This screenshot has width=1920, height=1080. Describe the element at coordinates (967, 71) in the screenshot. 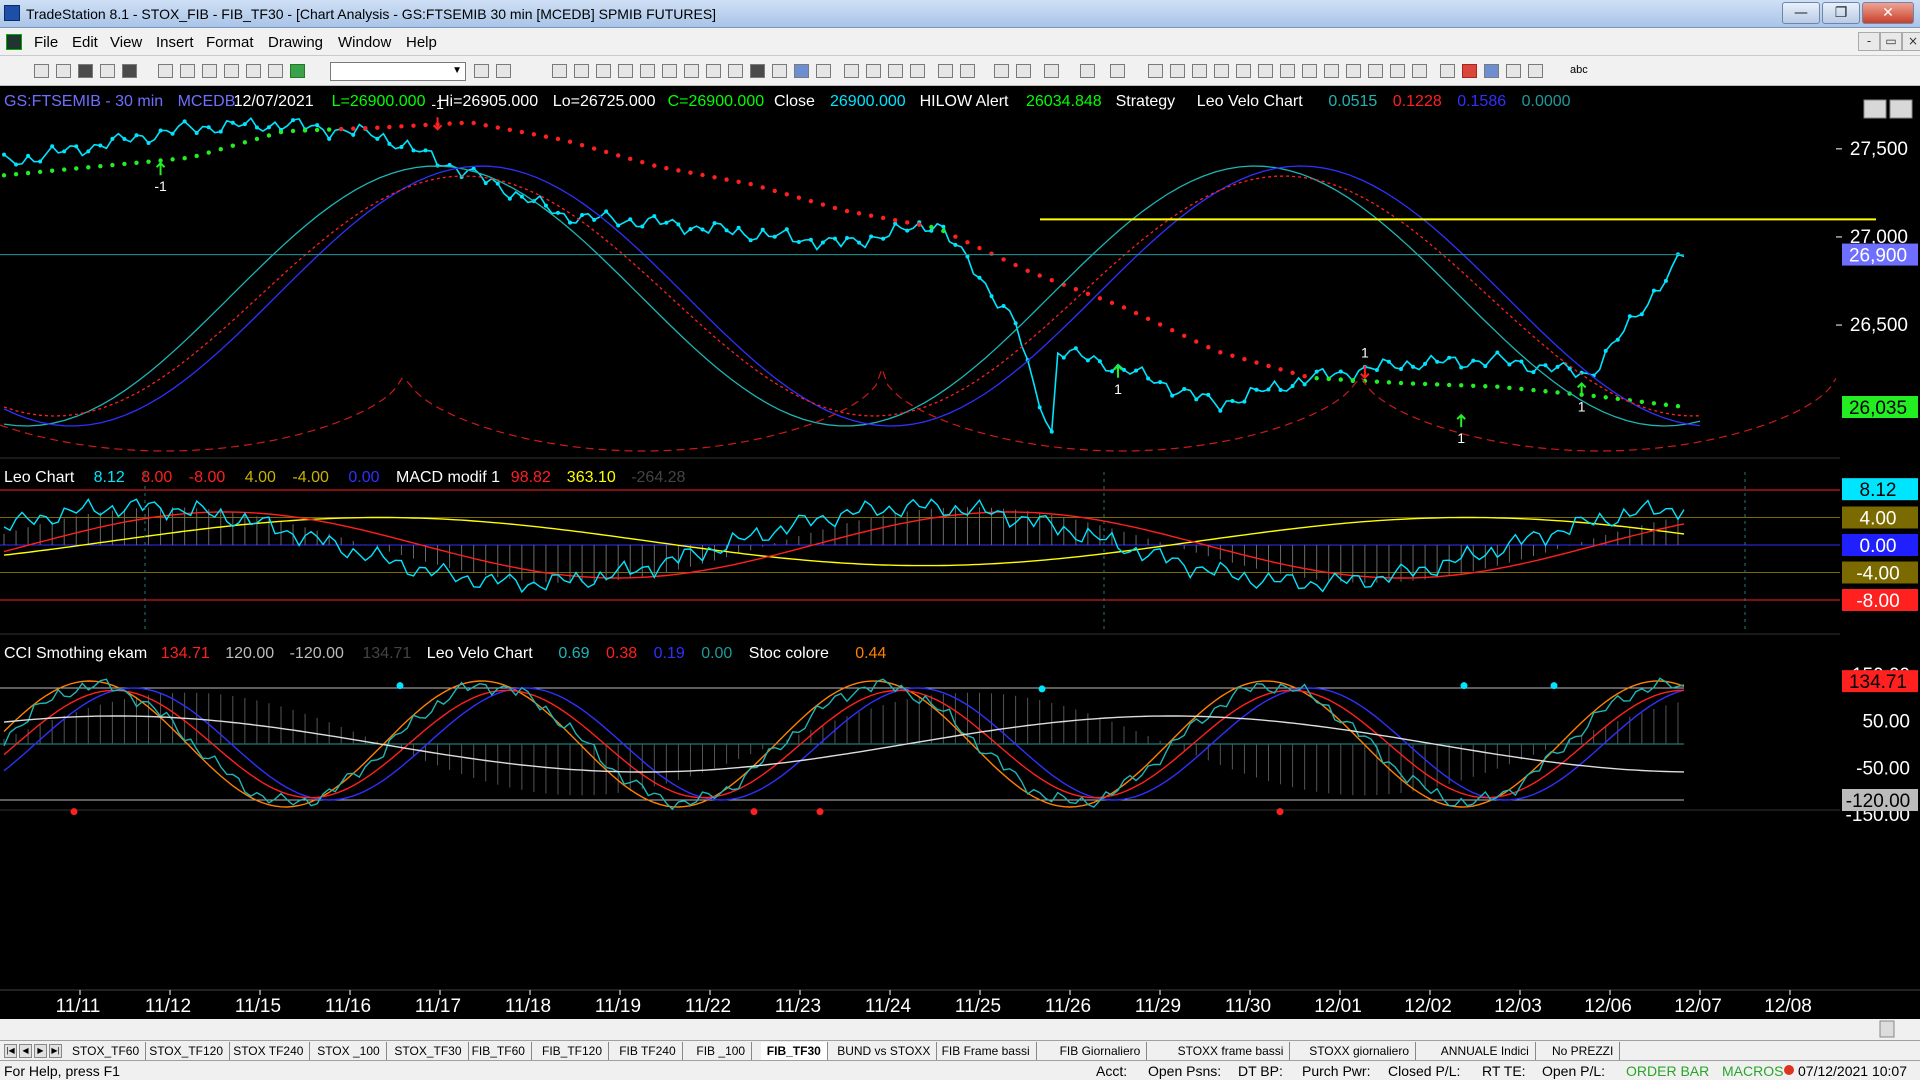

I see `zoom-out-icon` at that location.